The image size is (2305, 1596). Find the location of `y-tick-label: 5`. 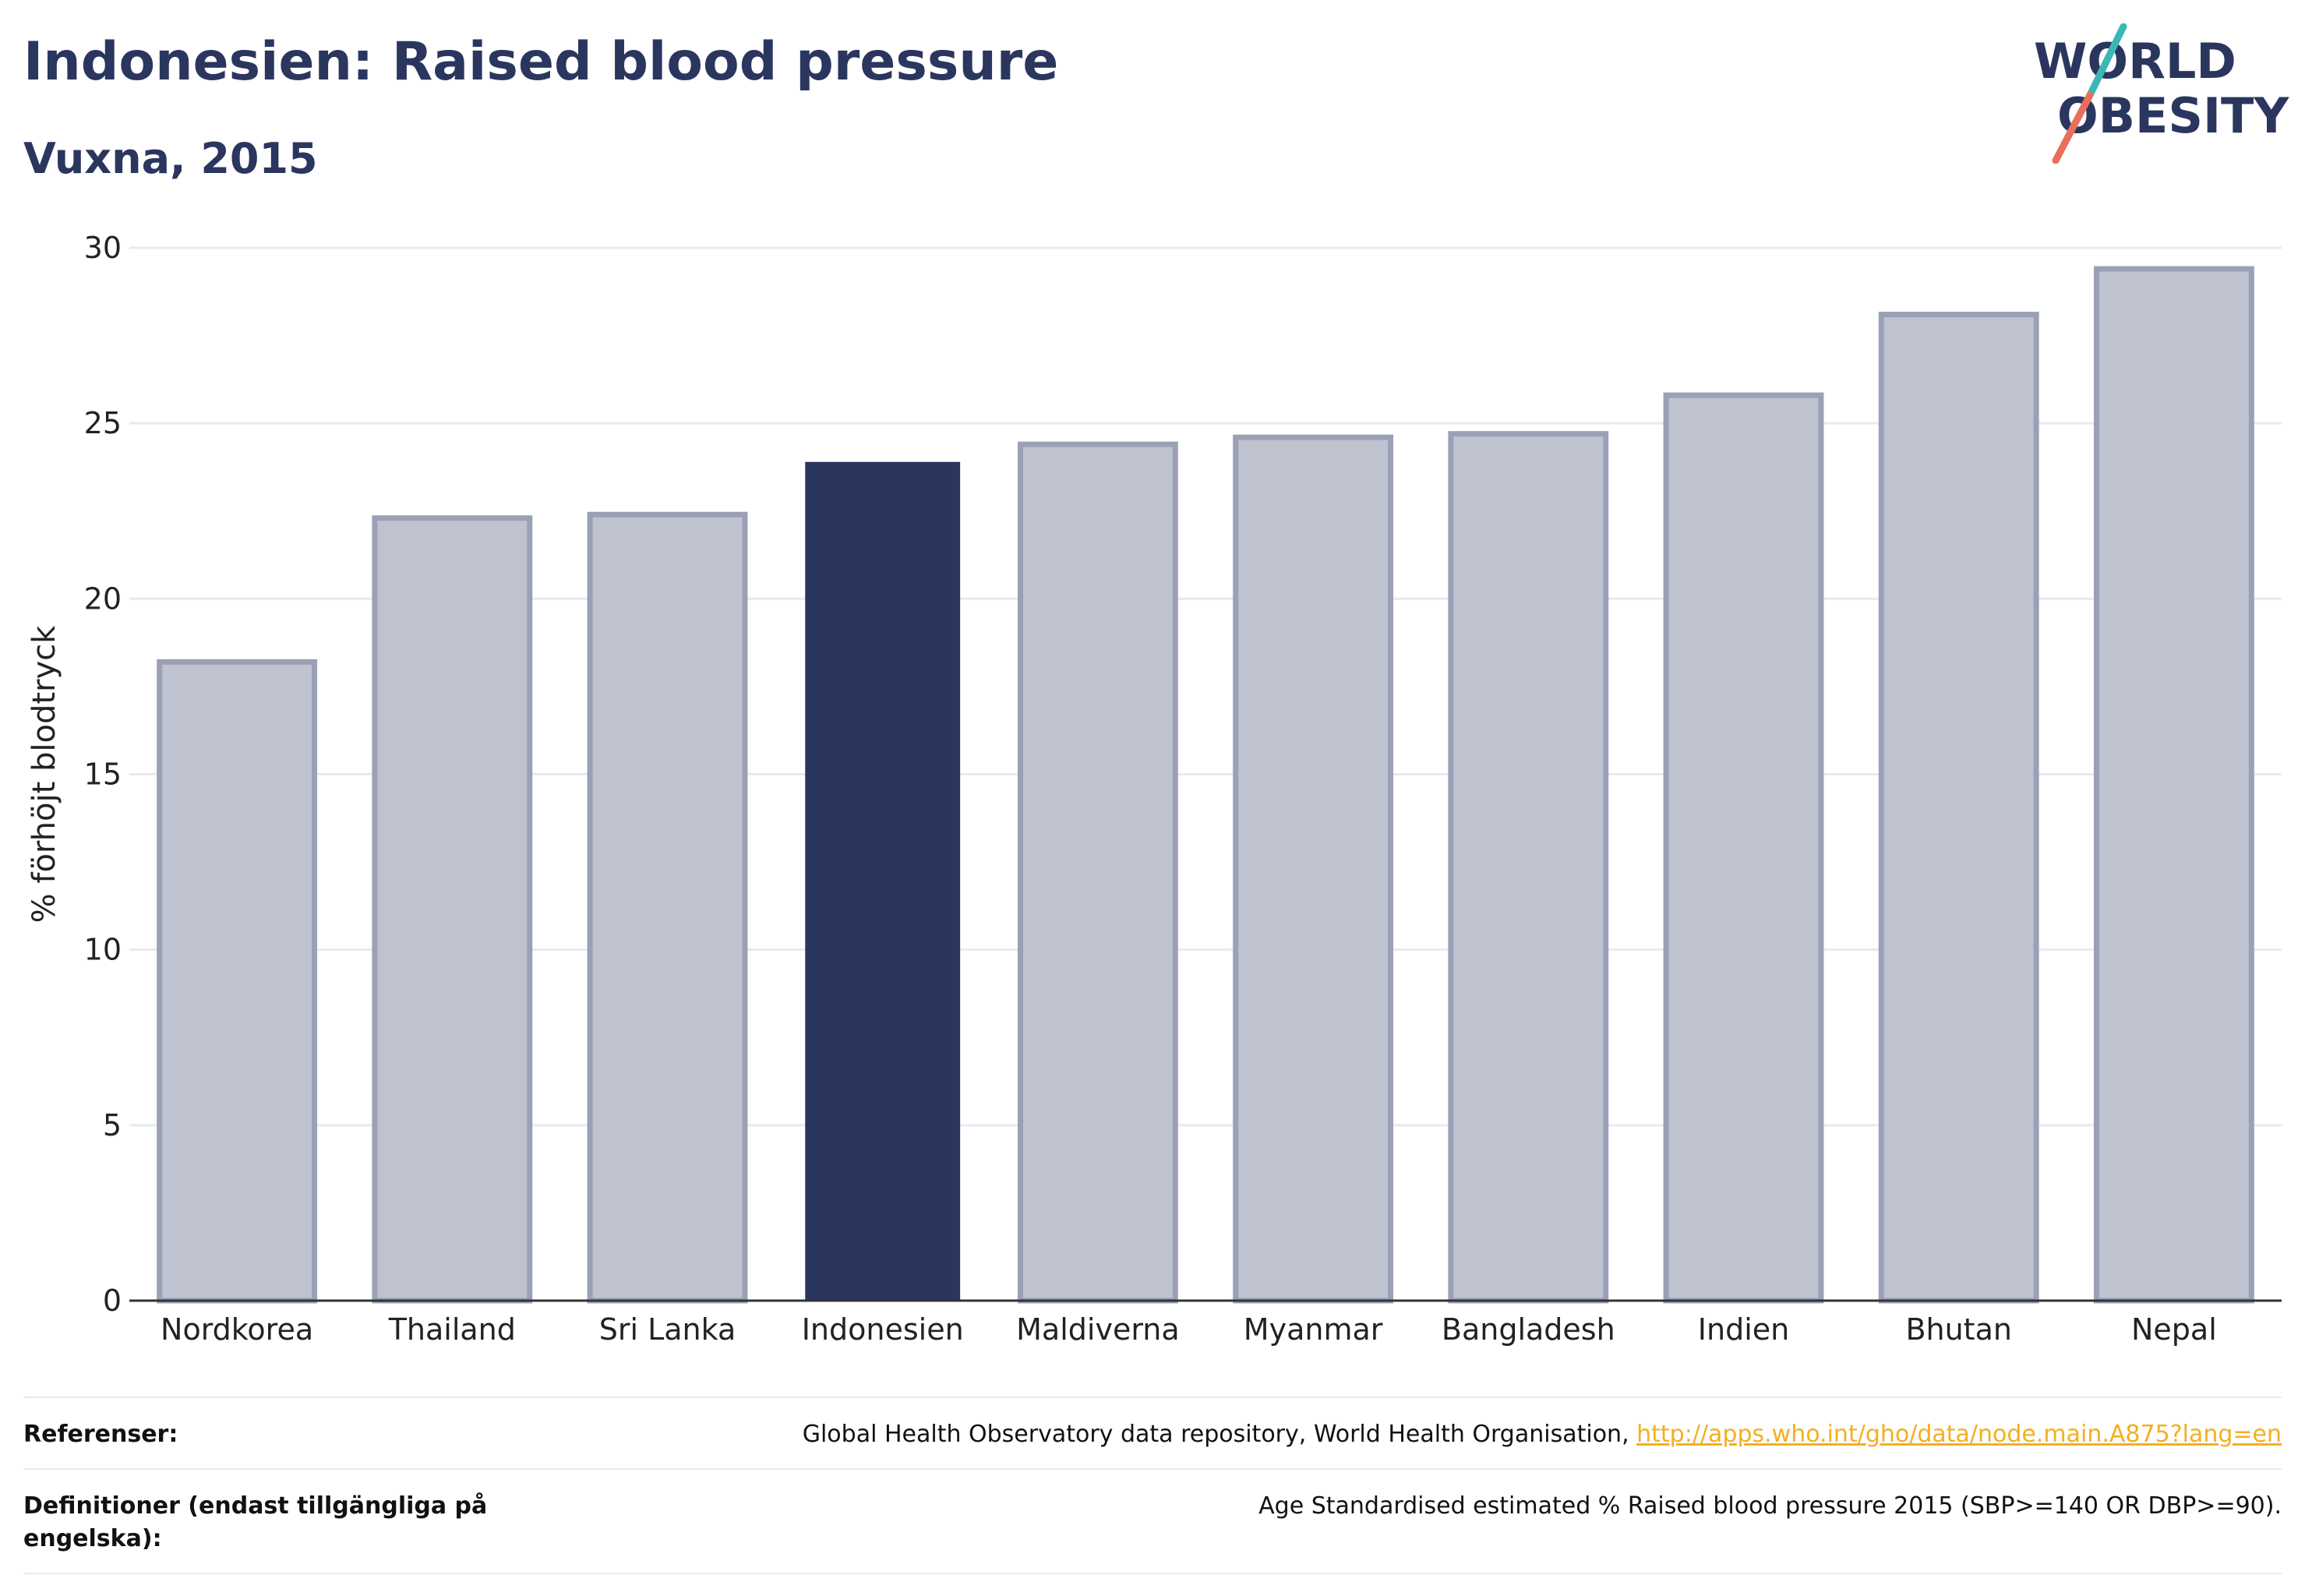

y-tick-label: 5 is located at coordinates (113, 1125).